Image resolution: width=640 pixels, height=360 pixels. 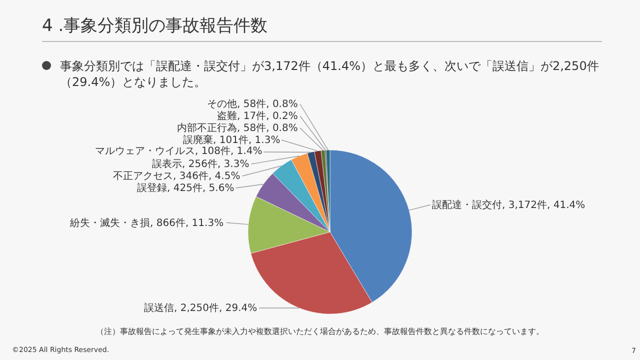 I want to click on slice-label: その他, 58件, 0.8%, so click(x=252, y=104).